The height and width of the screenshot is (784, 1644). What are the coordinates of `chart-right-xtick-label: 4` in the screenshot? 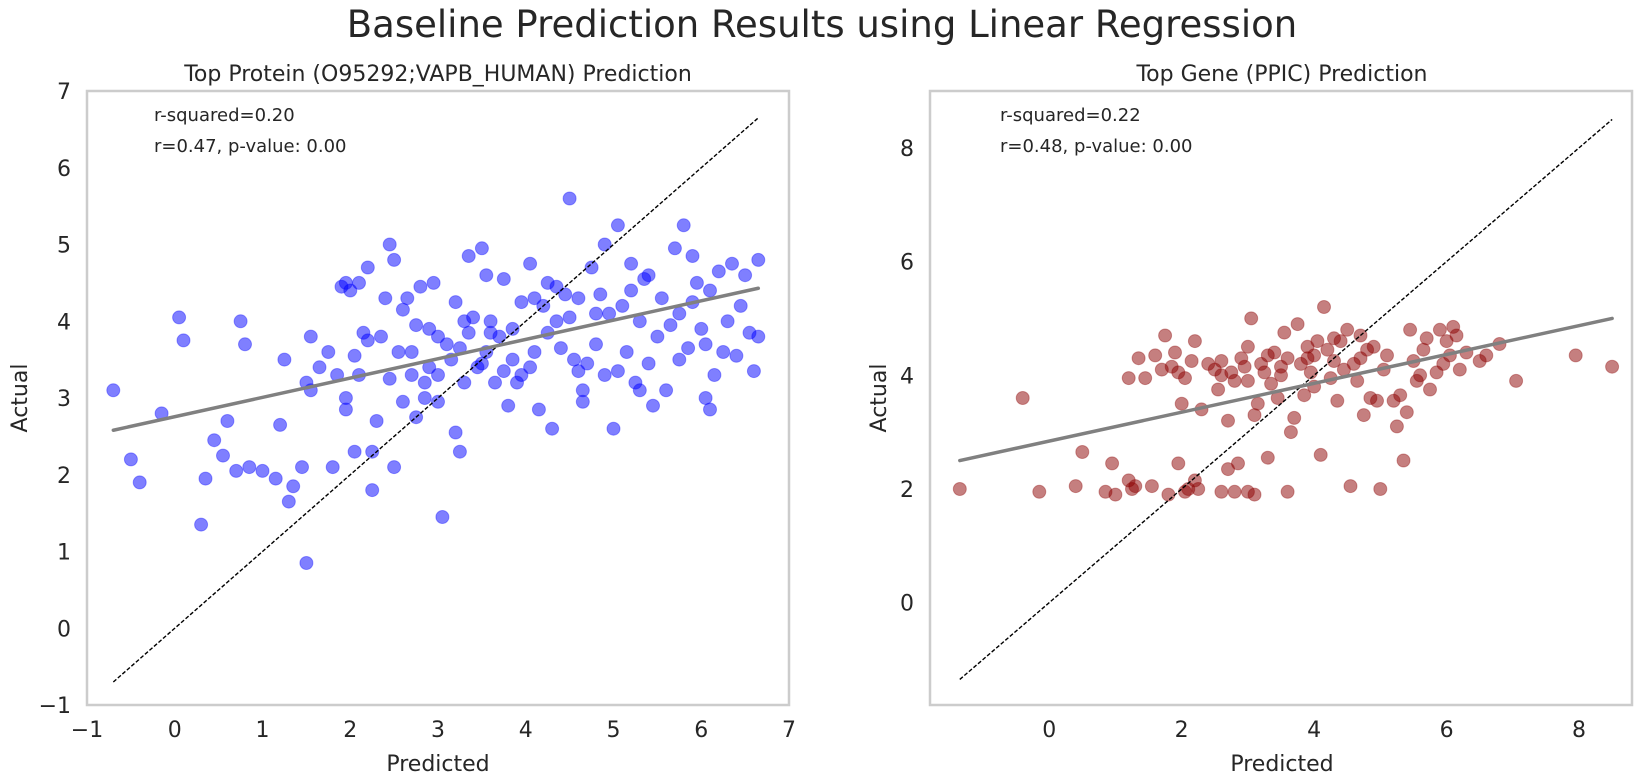 It's located at (1314, 730).